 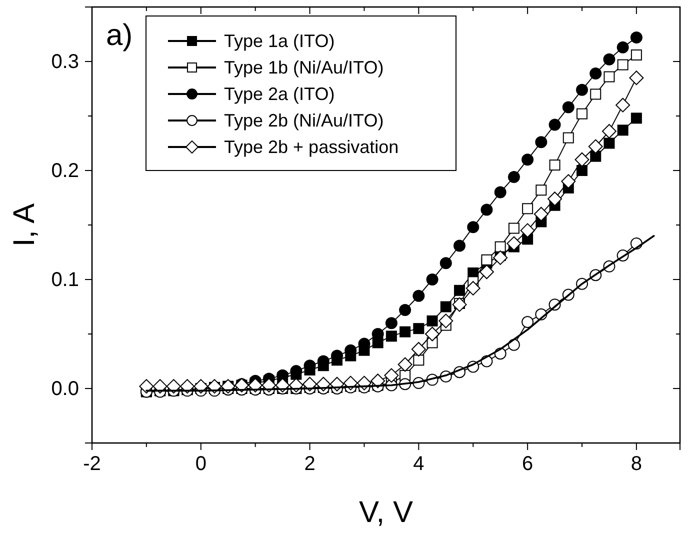 What do you see at coordinates (418, 464) in the screenshot?
I see `x-tick-label: 4` at bounding box center [418, 464].